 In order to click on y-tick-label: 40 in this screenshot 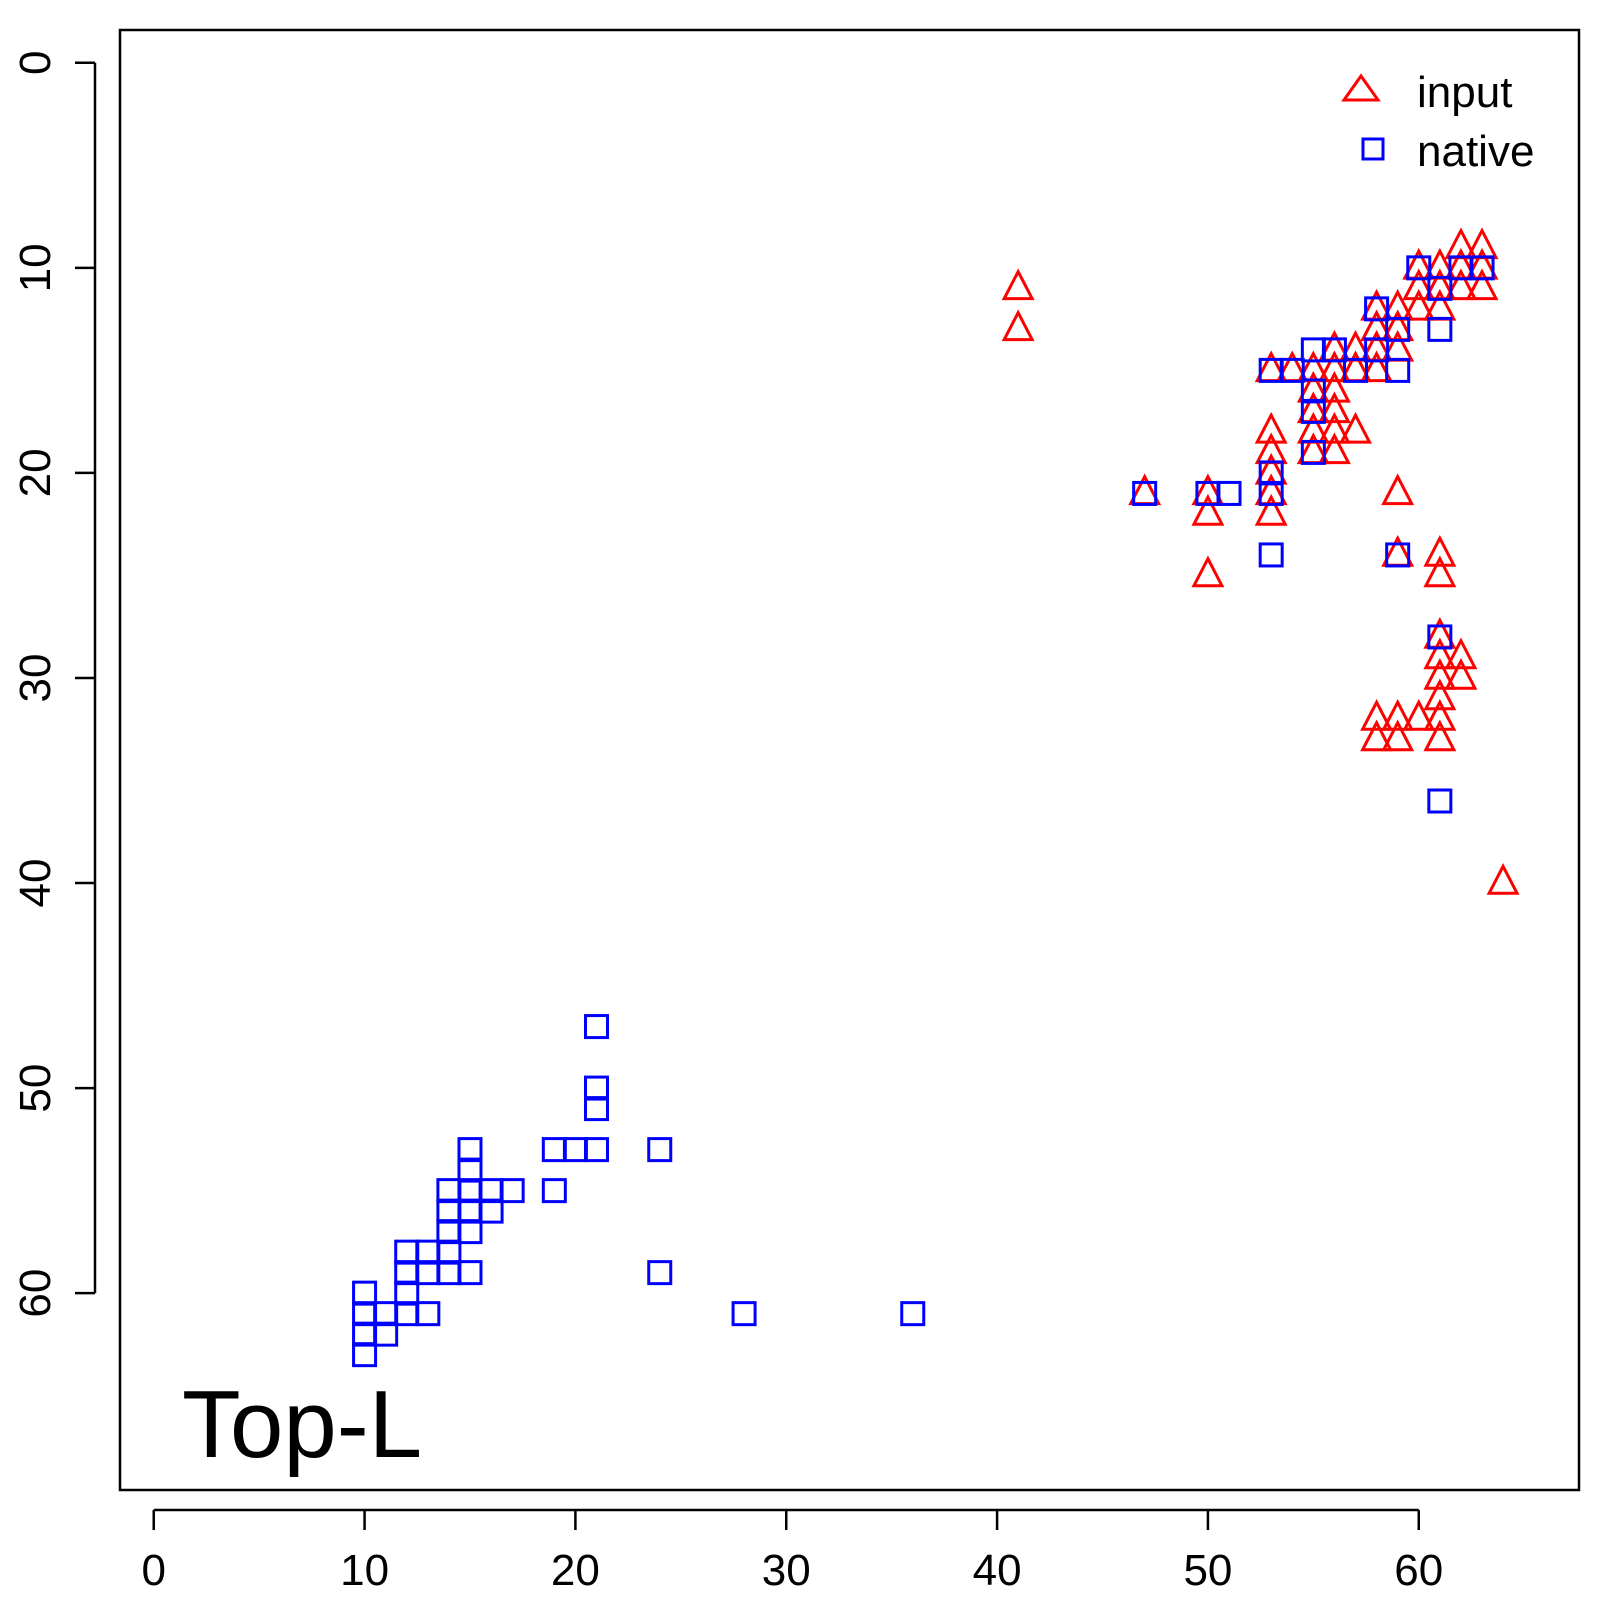, I will do `click(35, 883)`.